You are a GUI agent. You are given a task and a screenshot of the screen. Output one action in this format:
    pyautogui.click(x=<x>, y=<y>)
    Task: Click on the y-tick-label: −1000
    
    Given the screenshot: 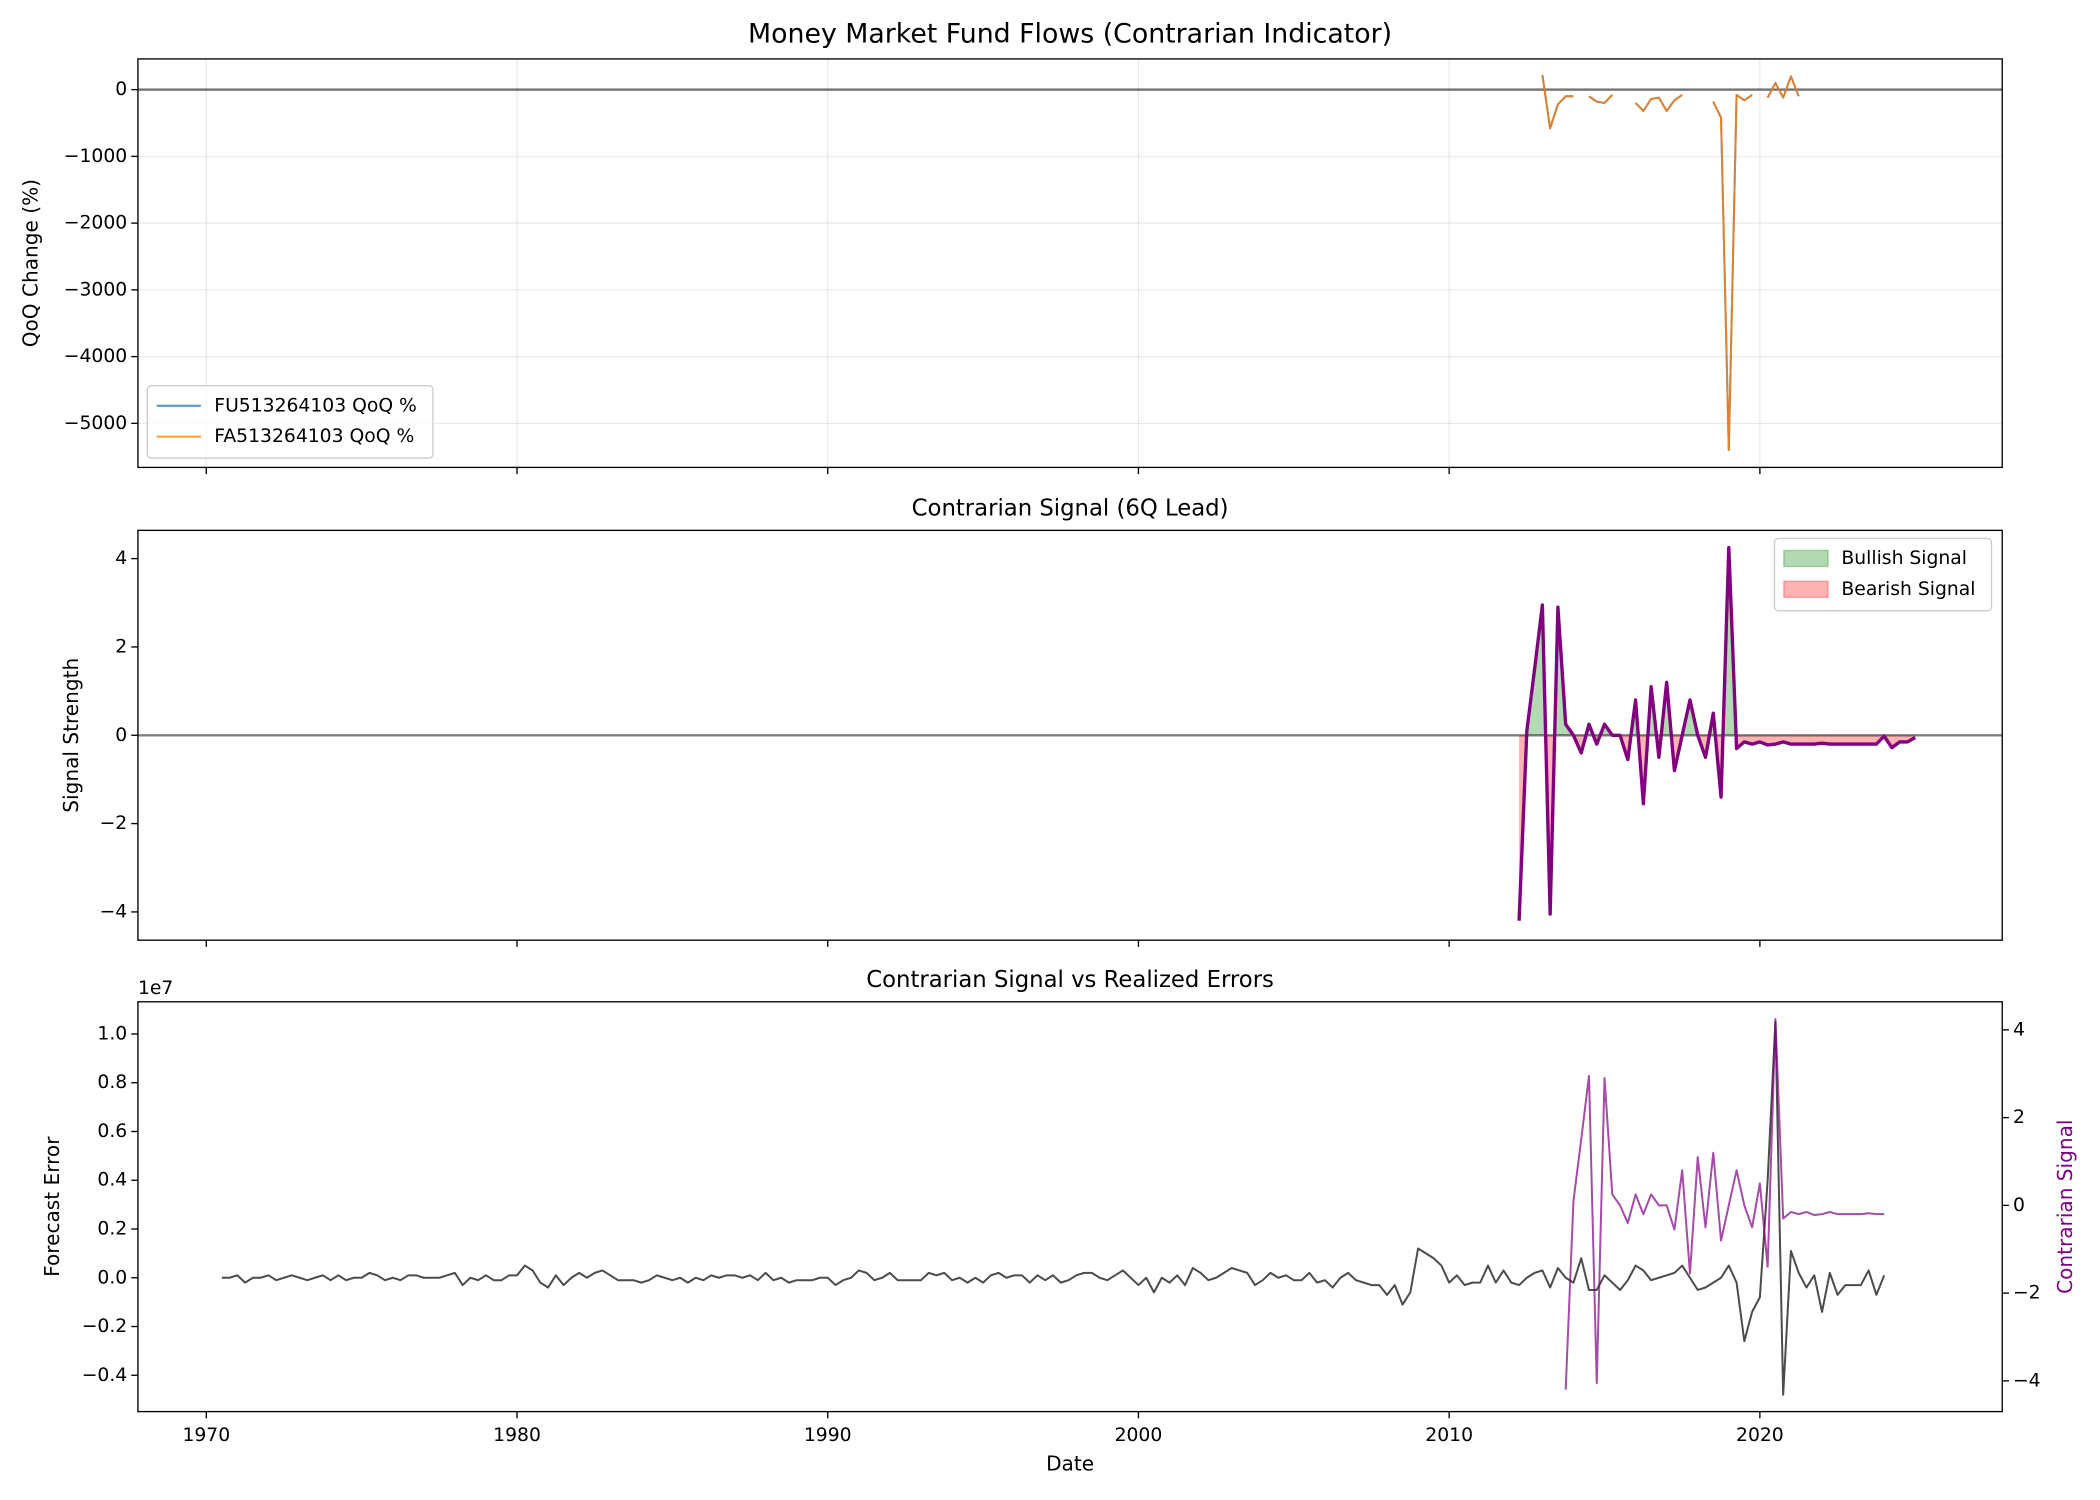 What is the action you would take?
    pyautogui.click(x=95, y=156)
    